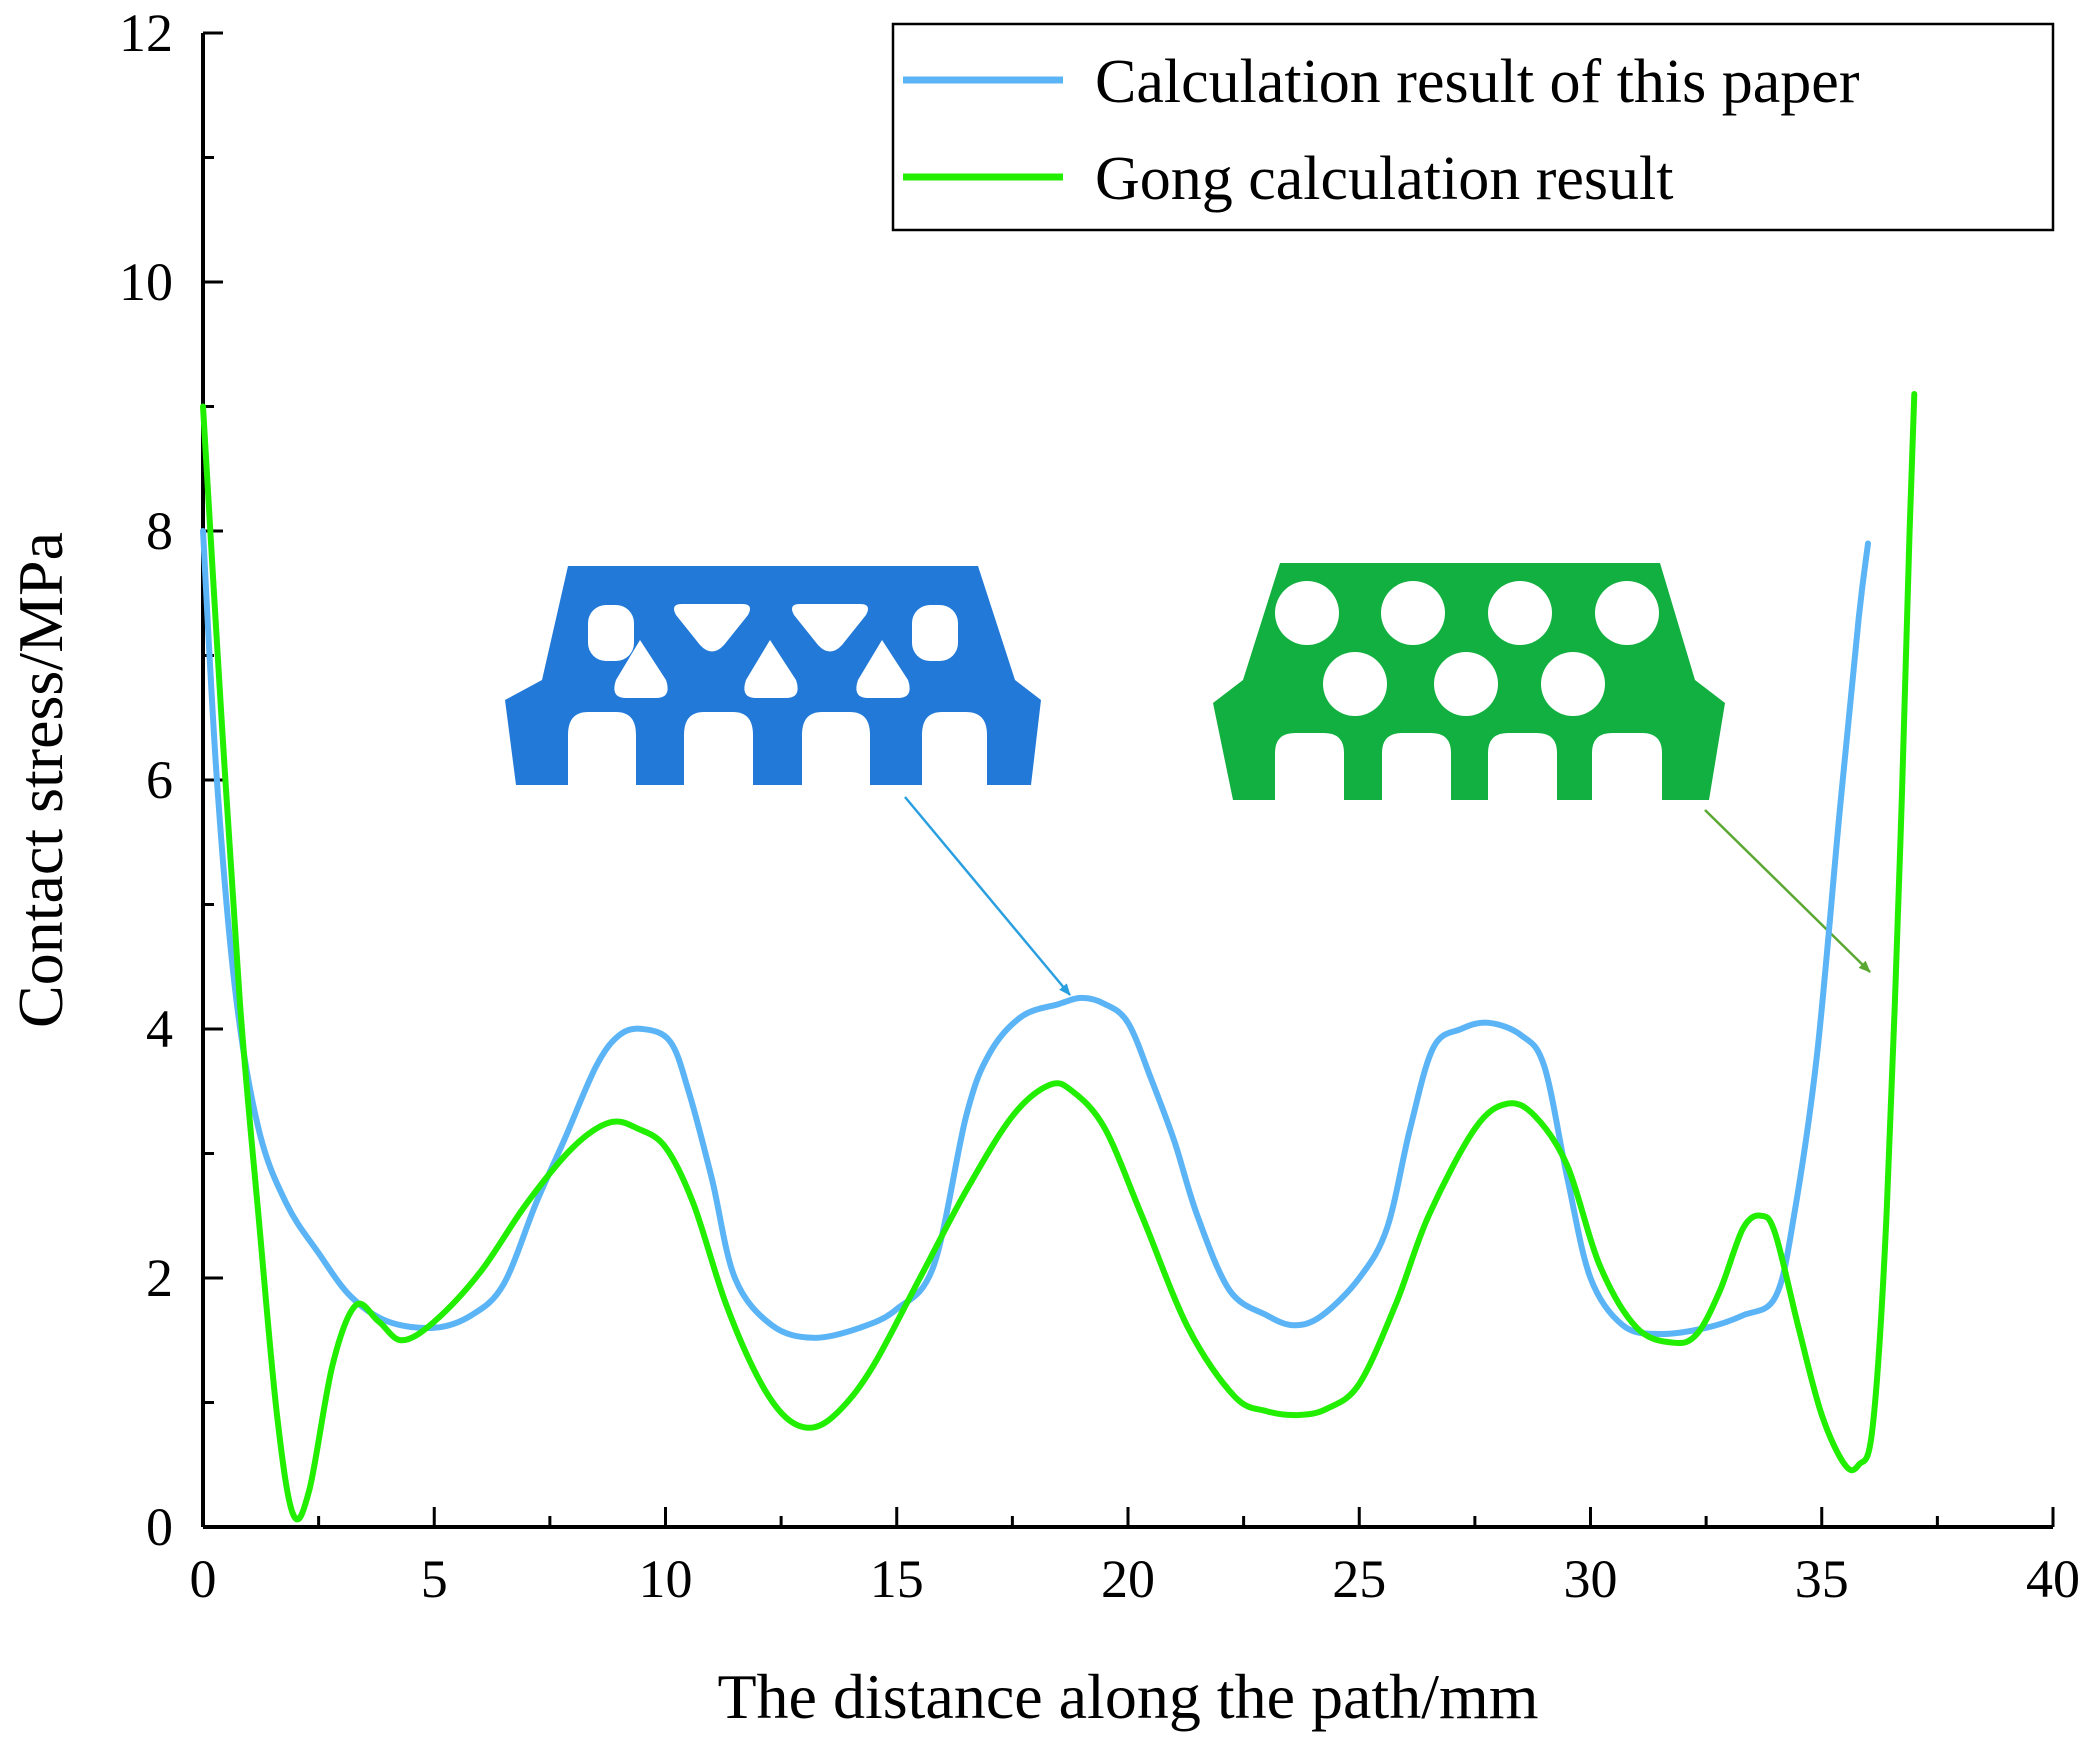  I want to click on y-axis-title: Contact stress/MPa, so click(40, 780).